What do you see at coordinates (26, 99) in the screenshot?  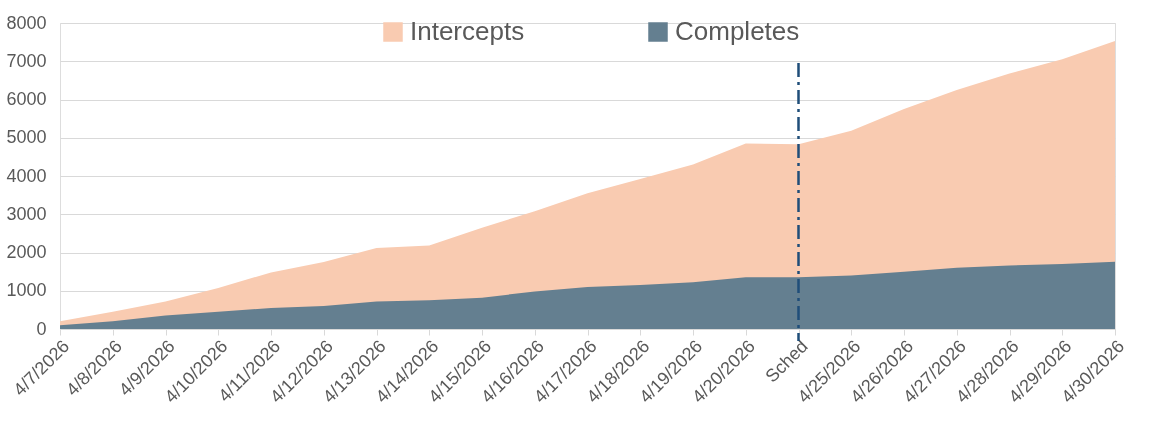 I see `y-tick-label: 6000` at bounding box center [26, 99].